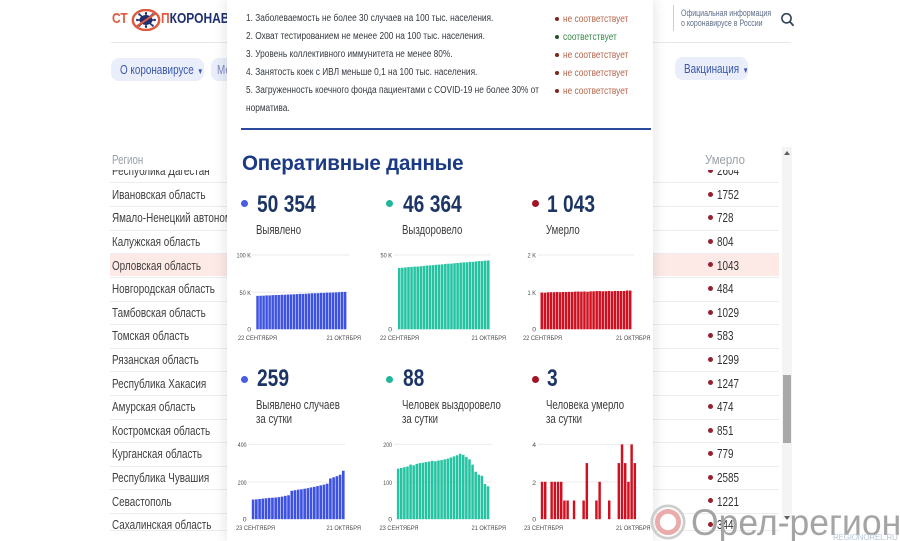 The image size is (900, 541). What do you see at coordinates (532, 256) in the screenshot?
I see `svg-text: 2 K` at bounding box center [532, 256].